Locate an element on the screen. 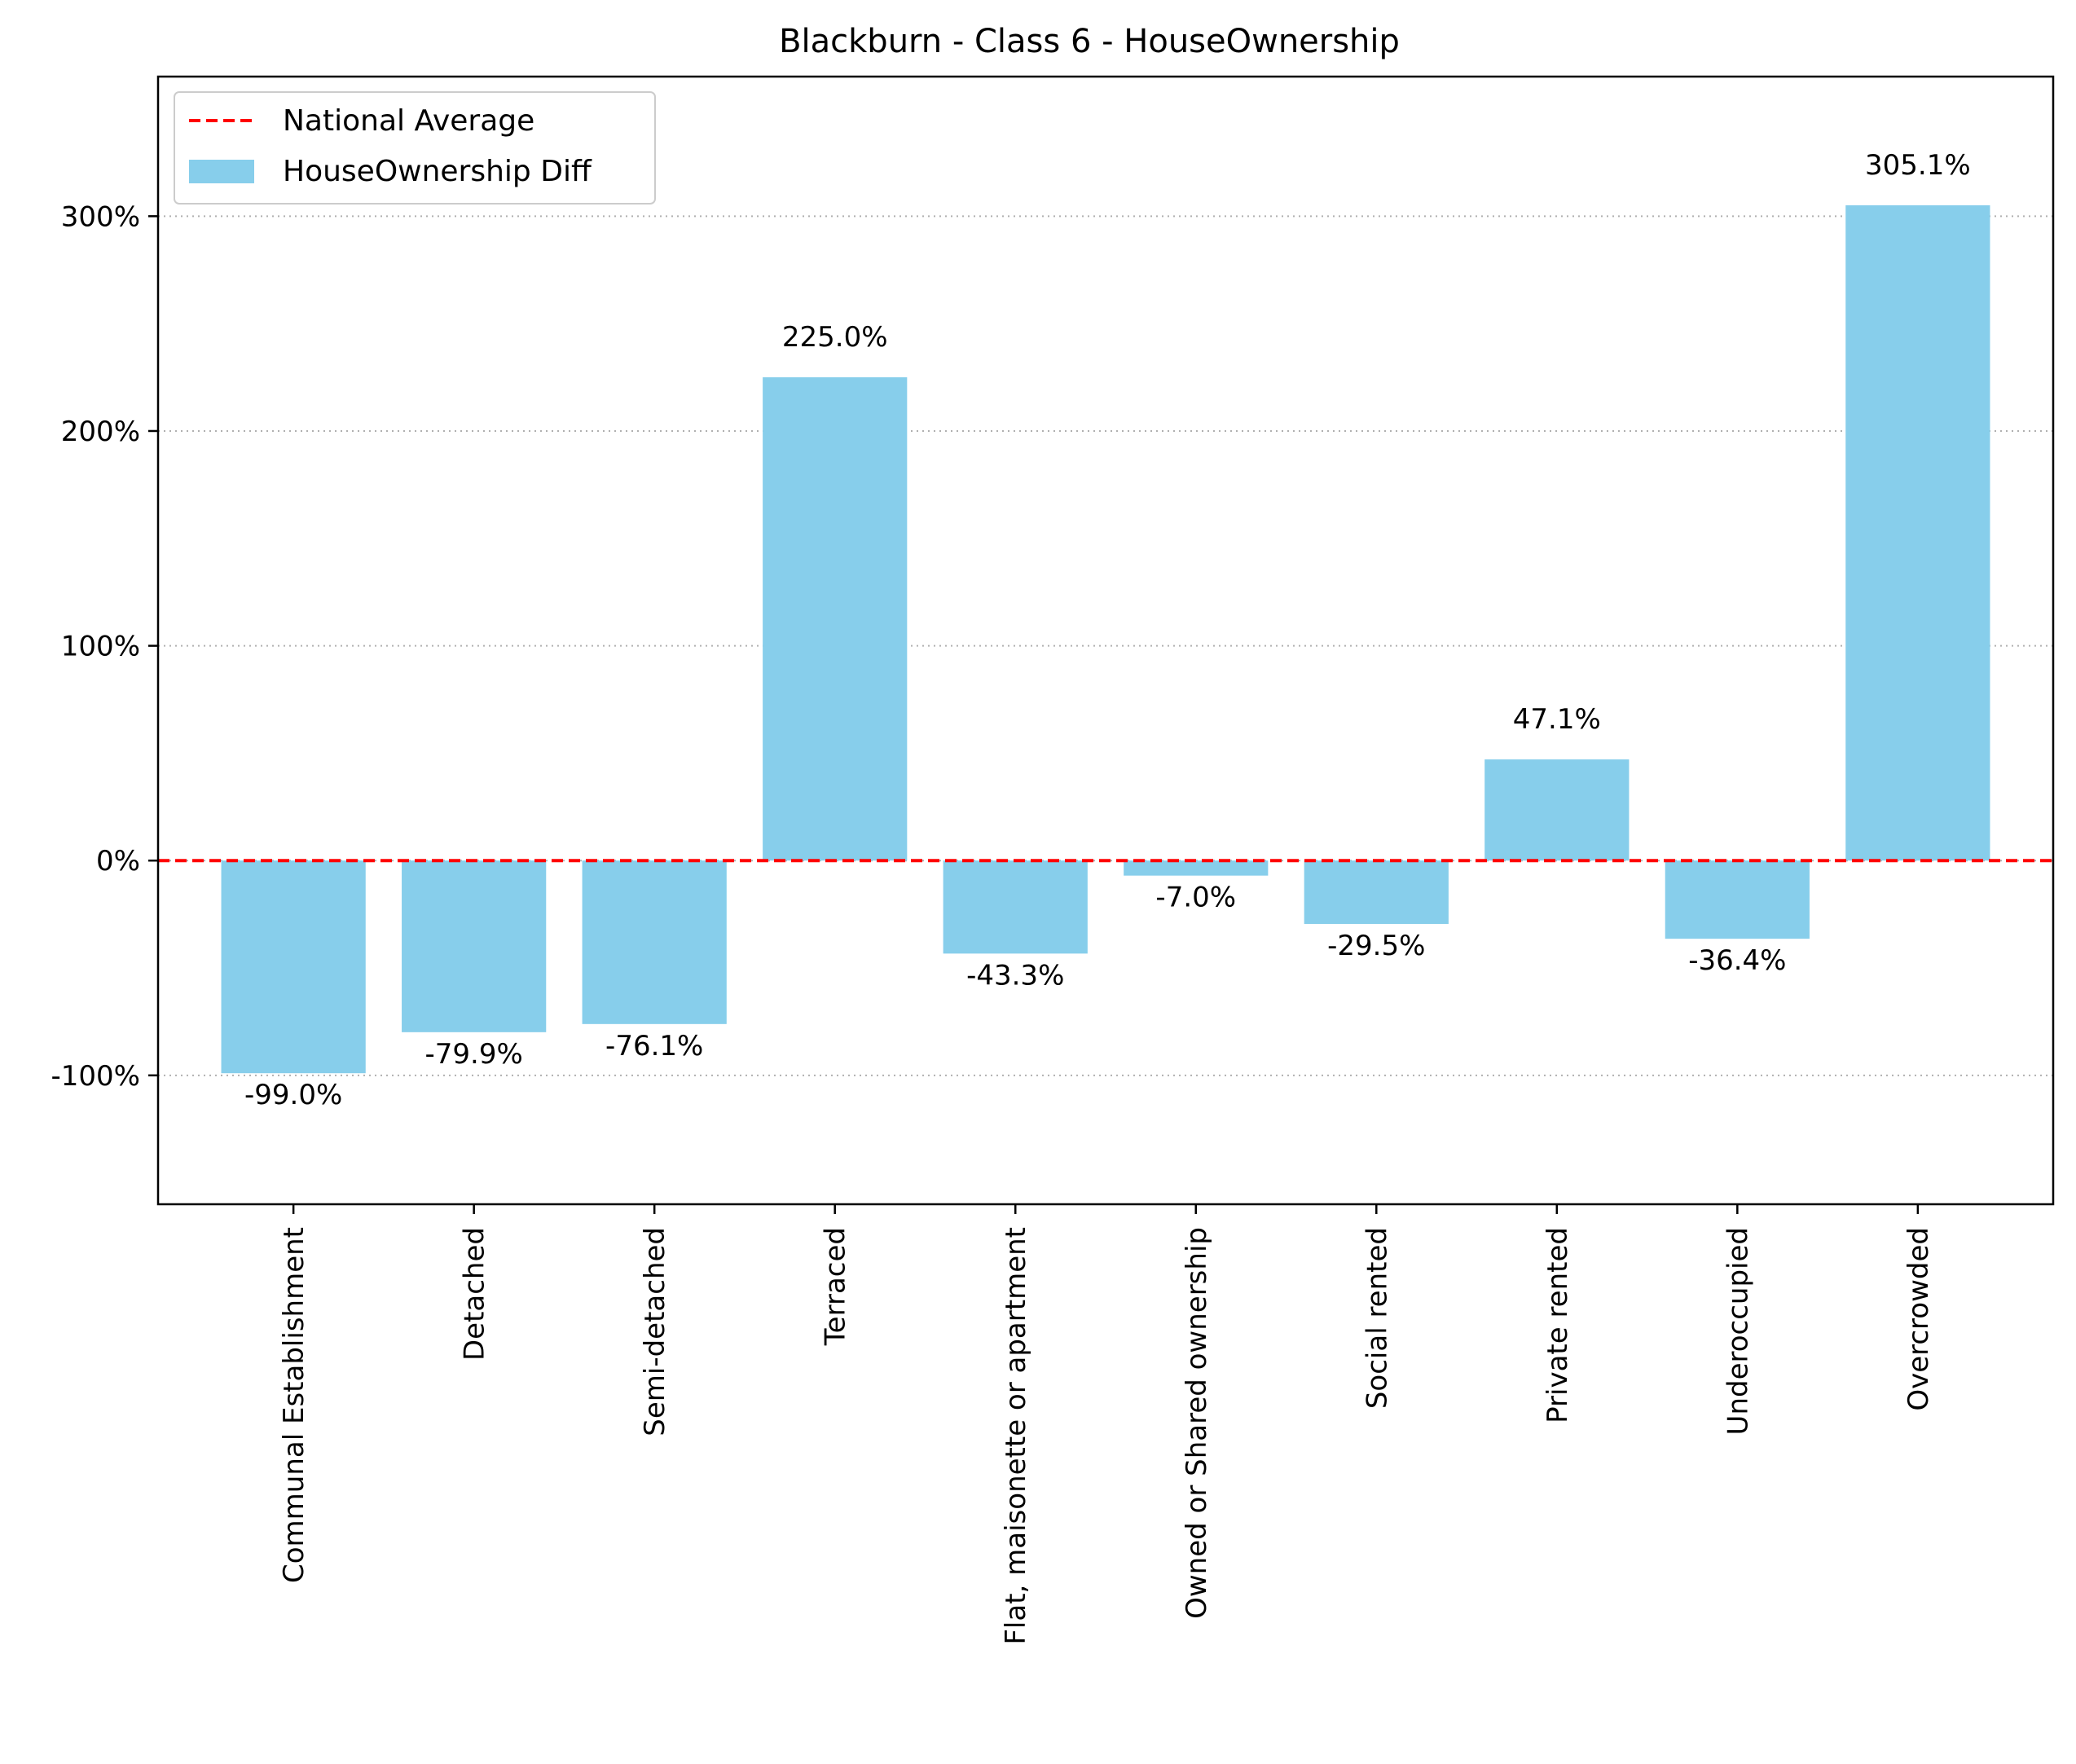 This screenshot has height=1764, width=2076. legend: National Average HouseOwnership Diff is located at coordinates (415, 148).